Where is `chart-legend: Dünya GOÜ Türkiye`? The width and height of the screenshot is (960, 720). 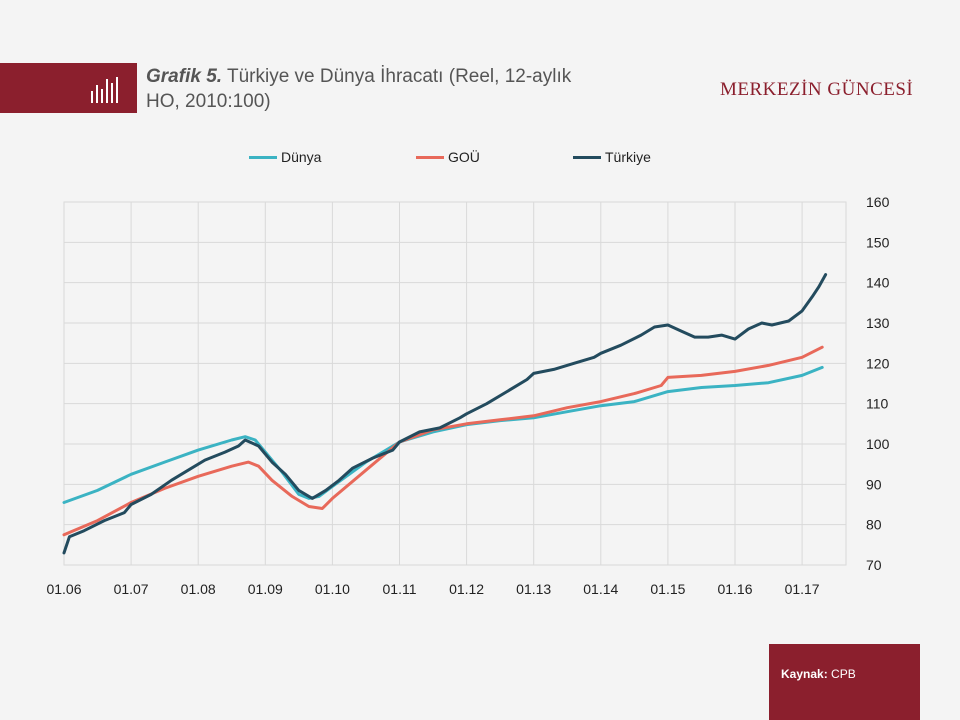 chart-legend: Dünya GOÜ Türkiye is located at coordinates (480, 159).